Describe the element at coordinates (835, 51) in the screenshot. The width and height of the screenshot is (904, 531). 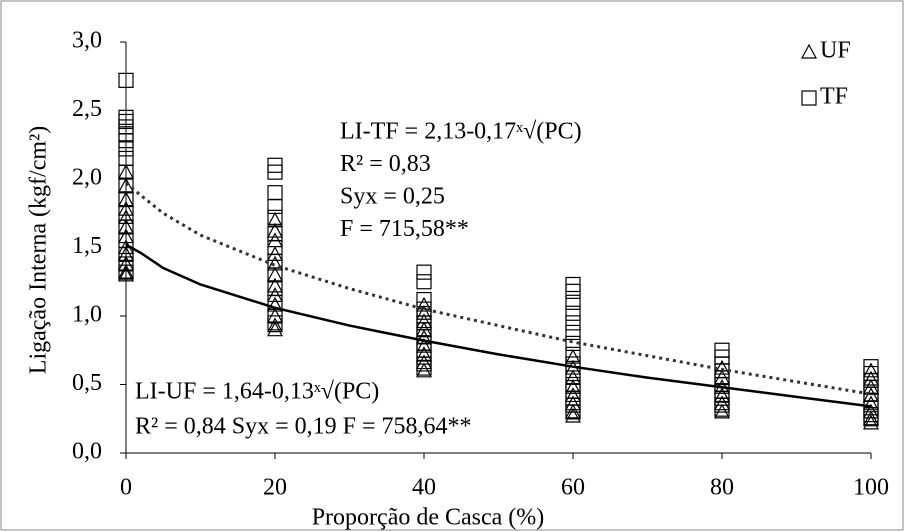
I see `legend-label: UF` at that location.